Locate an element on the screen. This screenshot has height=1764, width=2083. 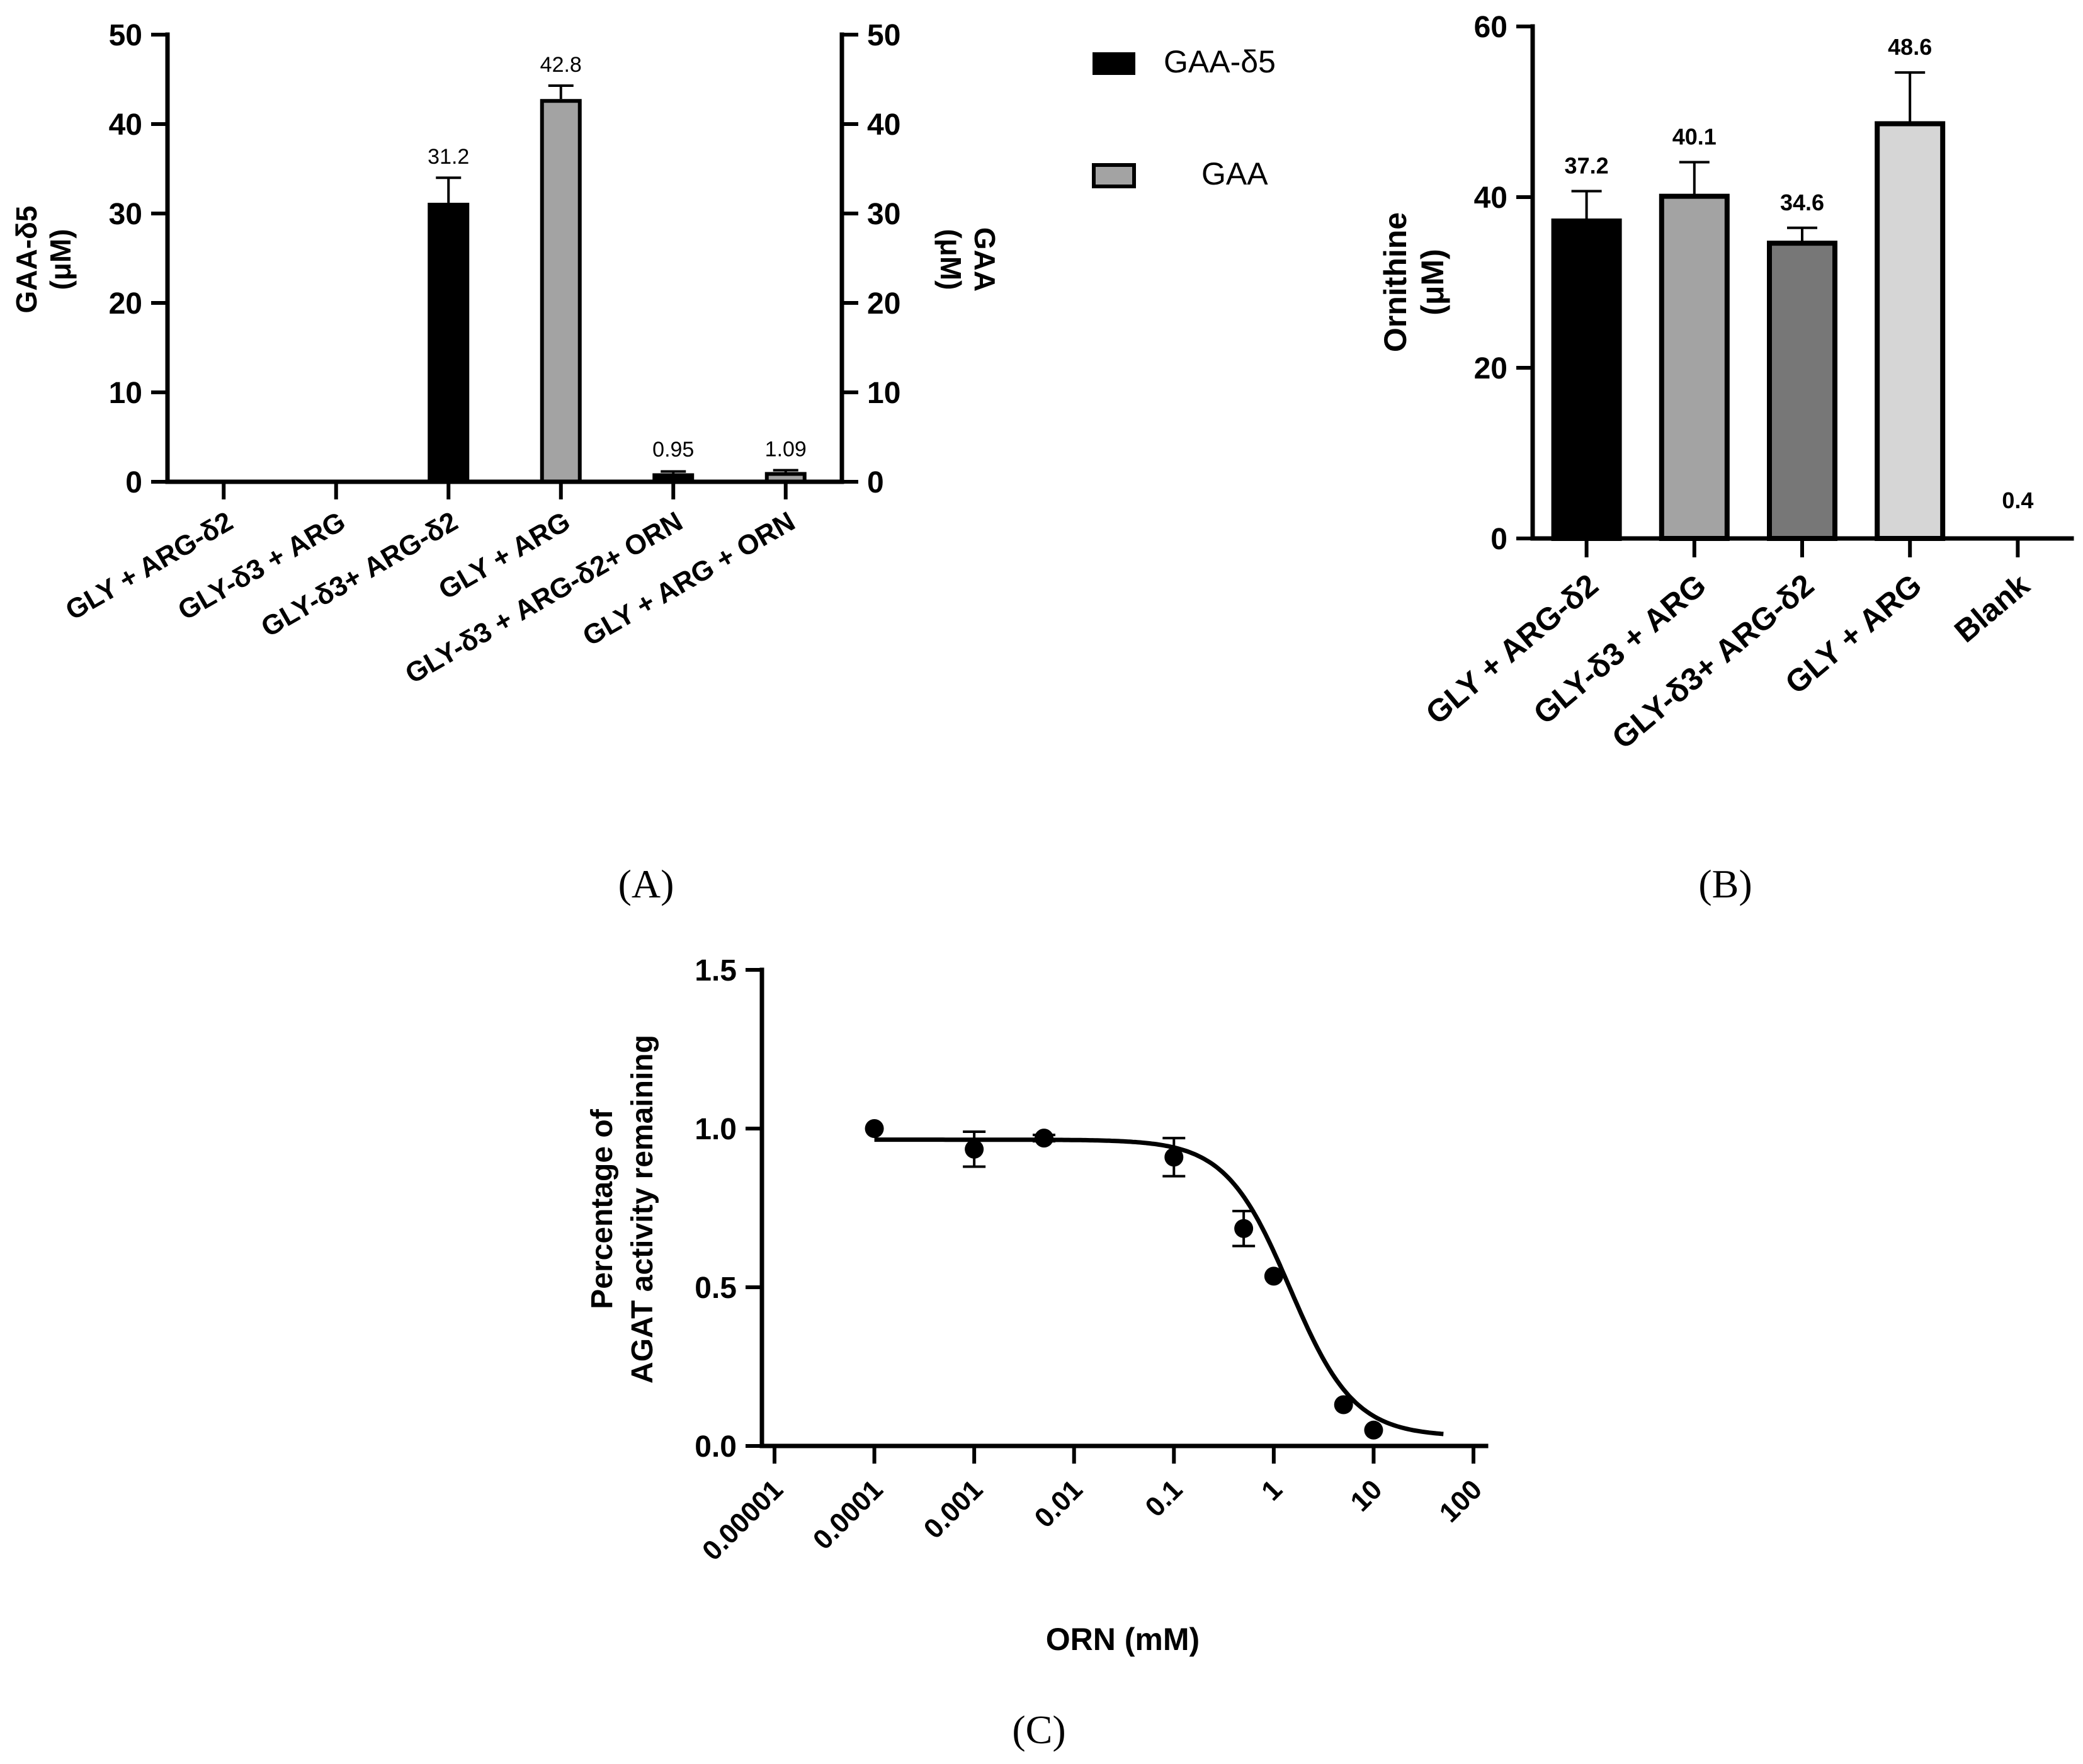
legend-swatch-gaa is located at coordinates (1114, 175).